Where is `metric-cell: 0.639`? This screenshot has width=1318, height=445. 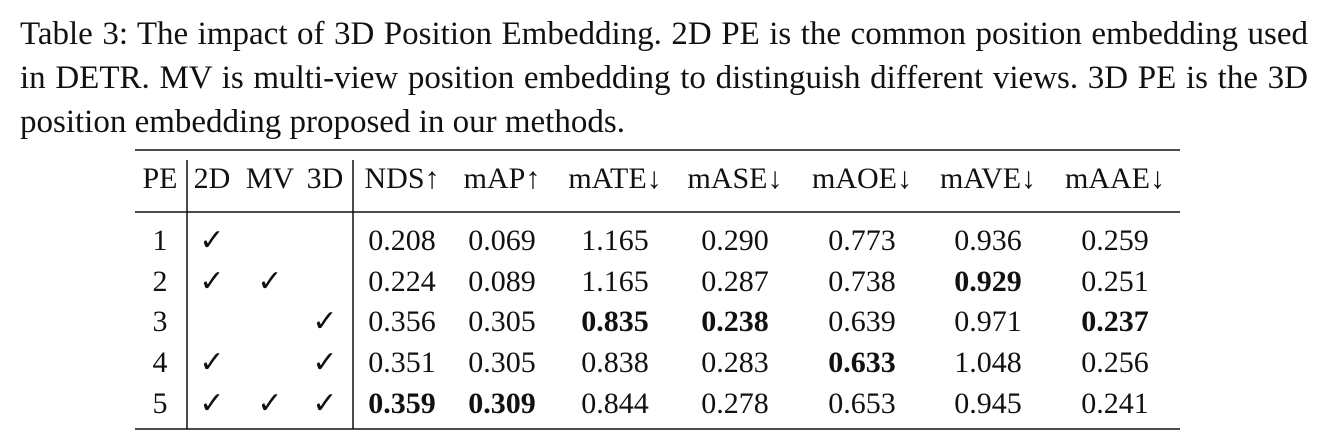
metric-cell: 0.639 is located at coordinates (862, 321).